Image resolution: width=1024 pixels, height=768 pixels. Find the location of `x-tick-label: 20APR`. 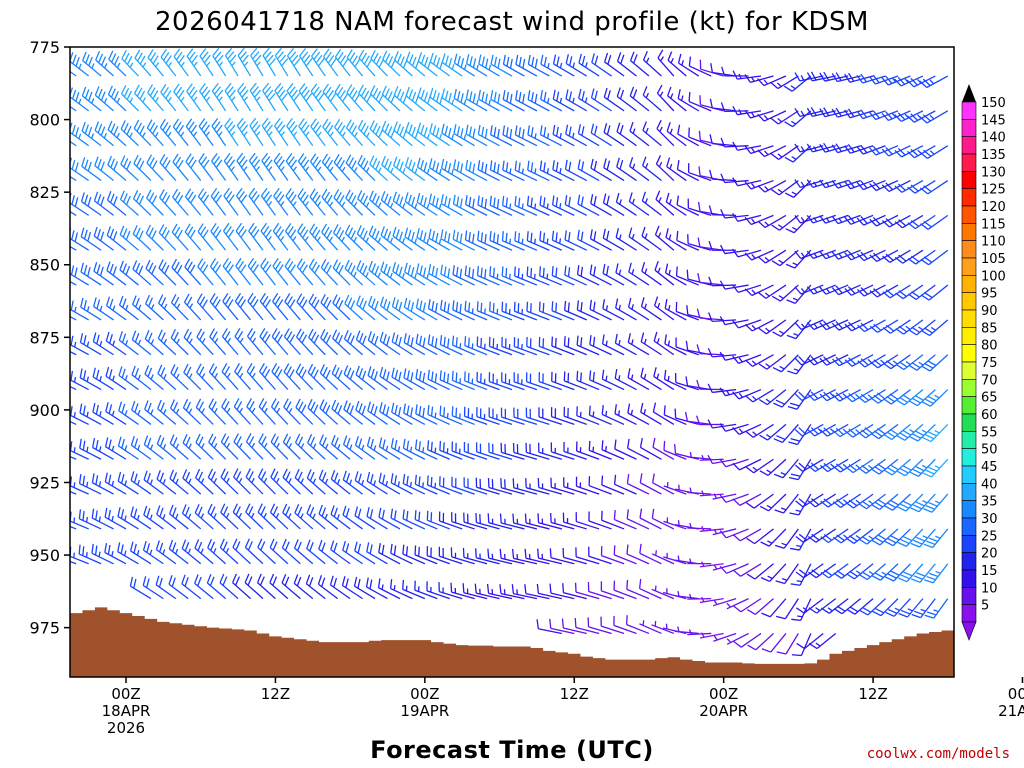

x-tick-label: 20APR is located at coordinates (723, 711).